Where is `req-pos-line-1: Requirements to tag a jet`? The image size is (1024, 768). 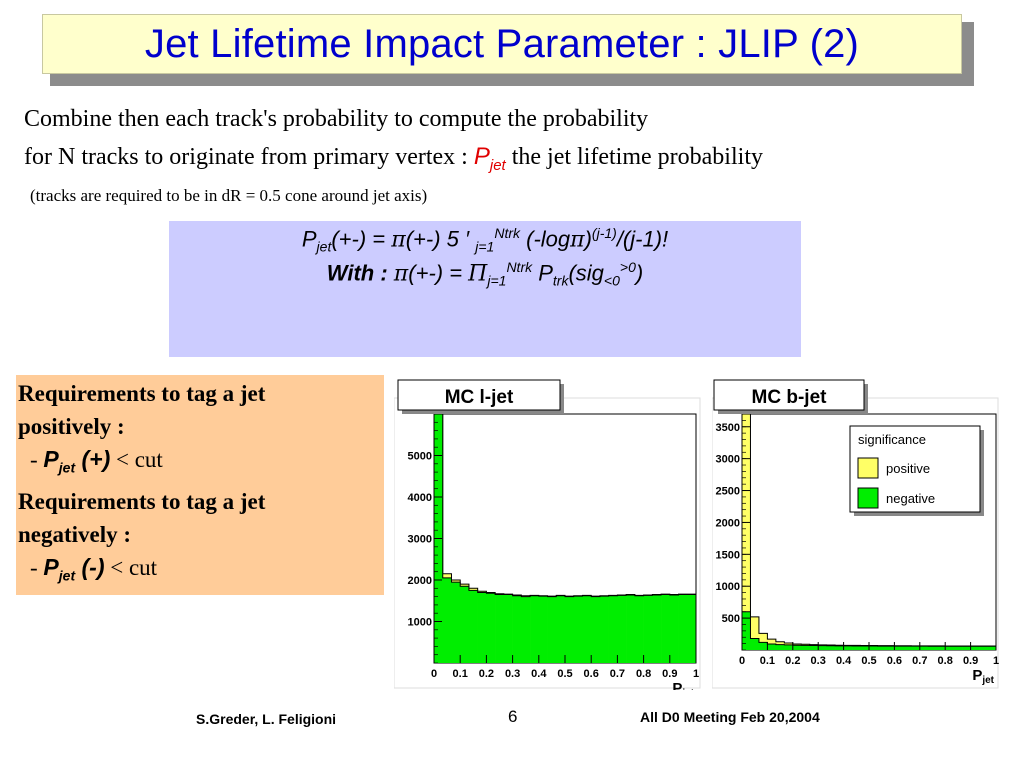
req-pos-line-1: Requirements to tag a jet is located at coordinates (142, 393).